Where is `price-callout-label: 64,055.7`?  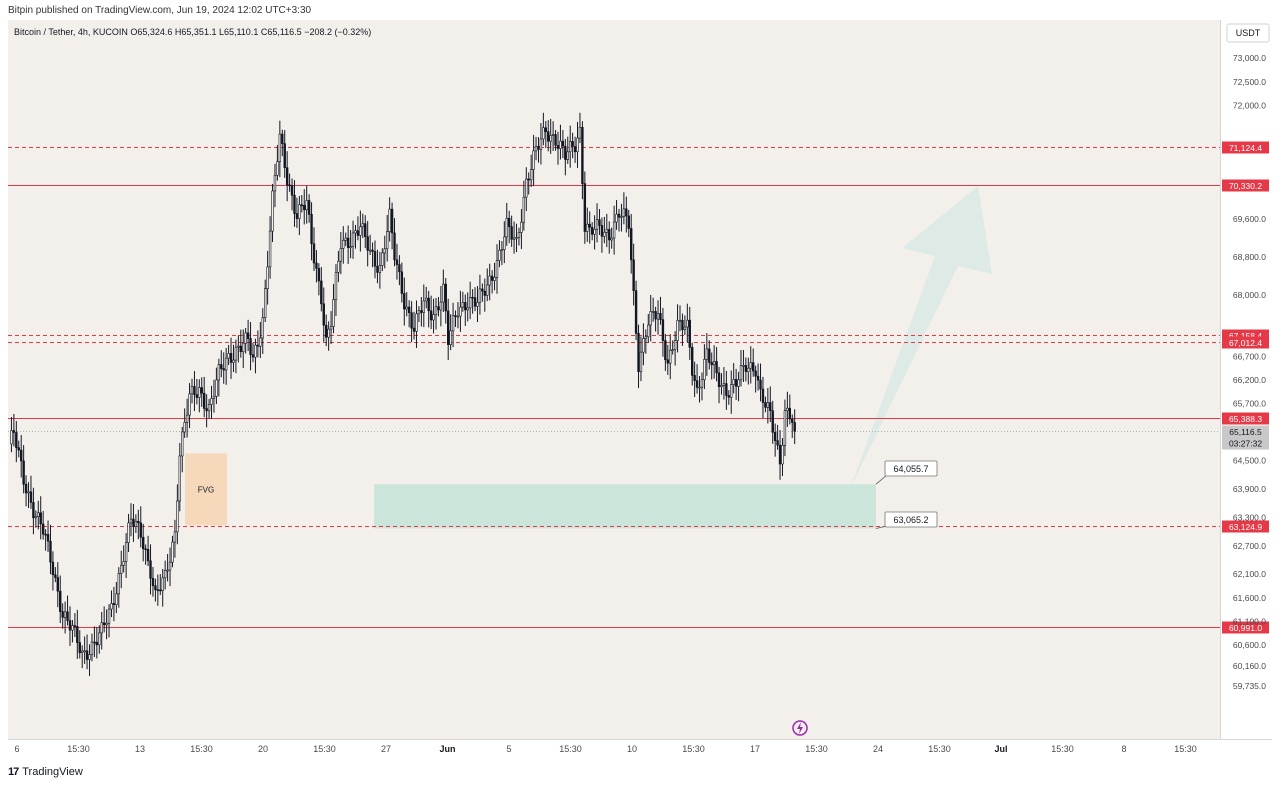 price-callout-label: 64,055.7 is located at coordinates (910, 469).